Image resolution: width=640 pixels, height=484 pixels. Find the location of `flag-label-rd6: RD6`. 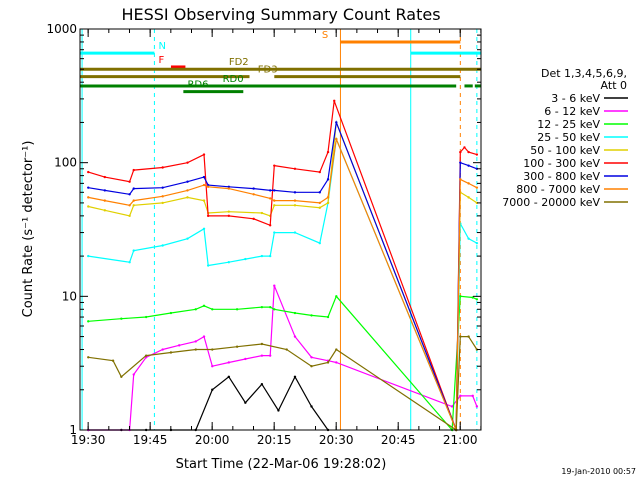

flag-label-rd6: RD6 is located at coordinates (197, 85).